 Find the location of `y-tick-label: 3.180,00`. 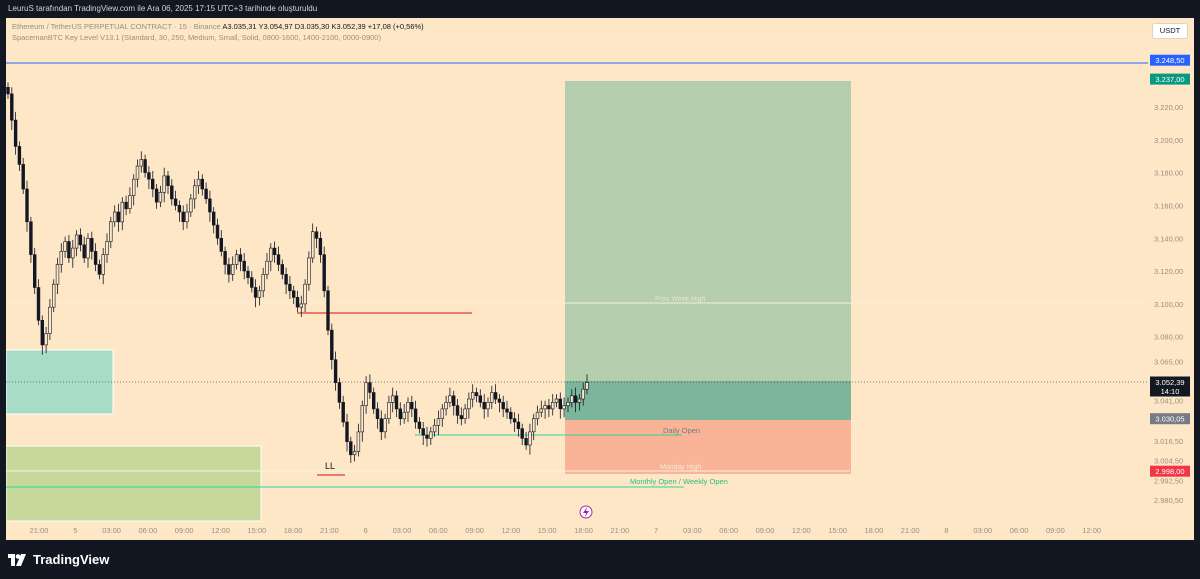

y-tick-label: 3.180,00 is located at coordinates (1168, 173).